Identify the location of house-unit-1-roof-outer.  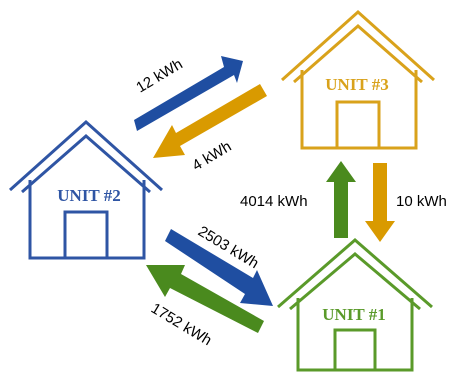
(355, 273).